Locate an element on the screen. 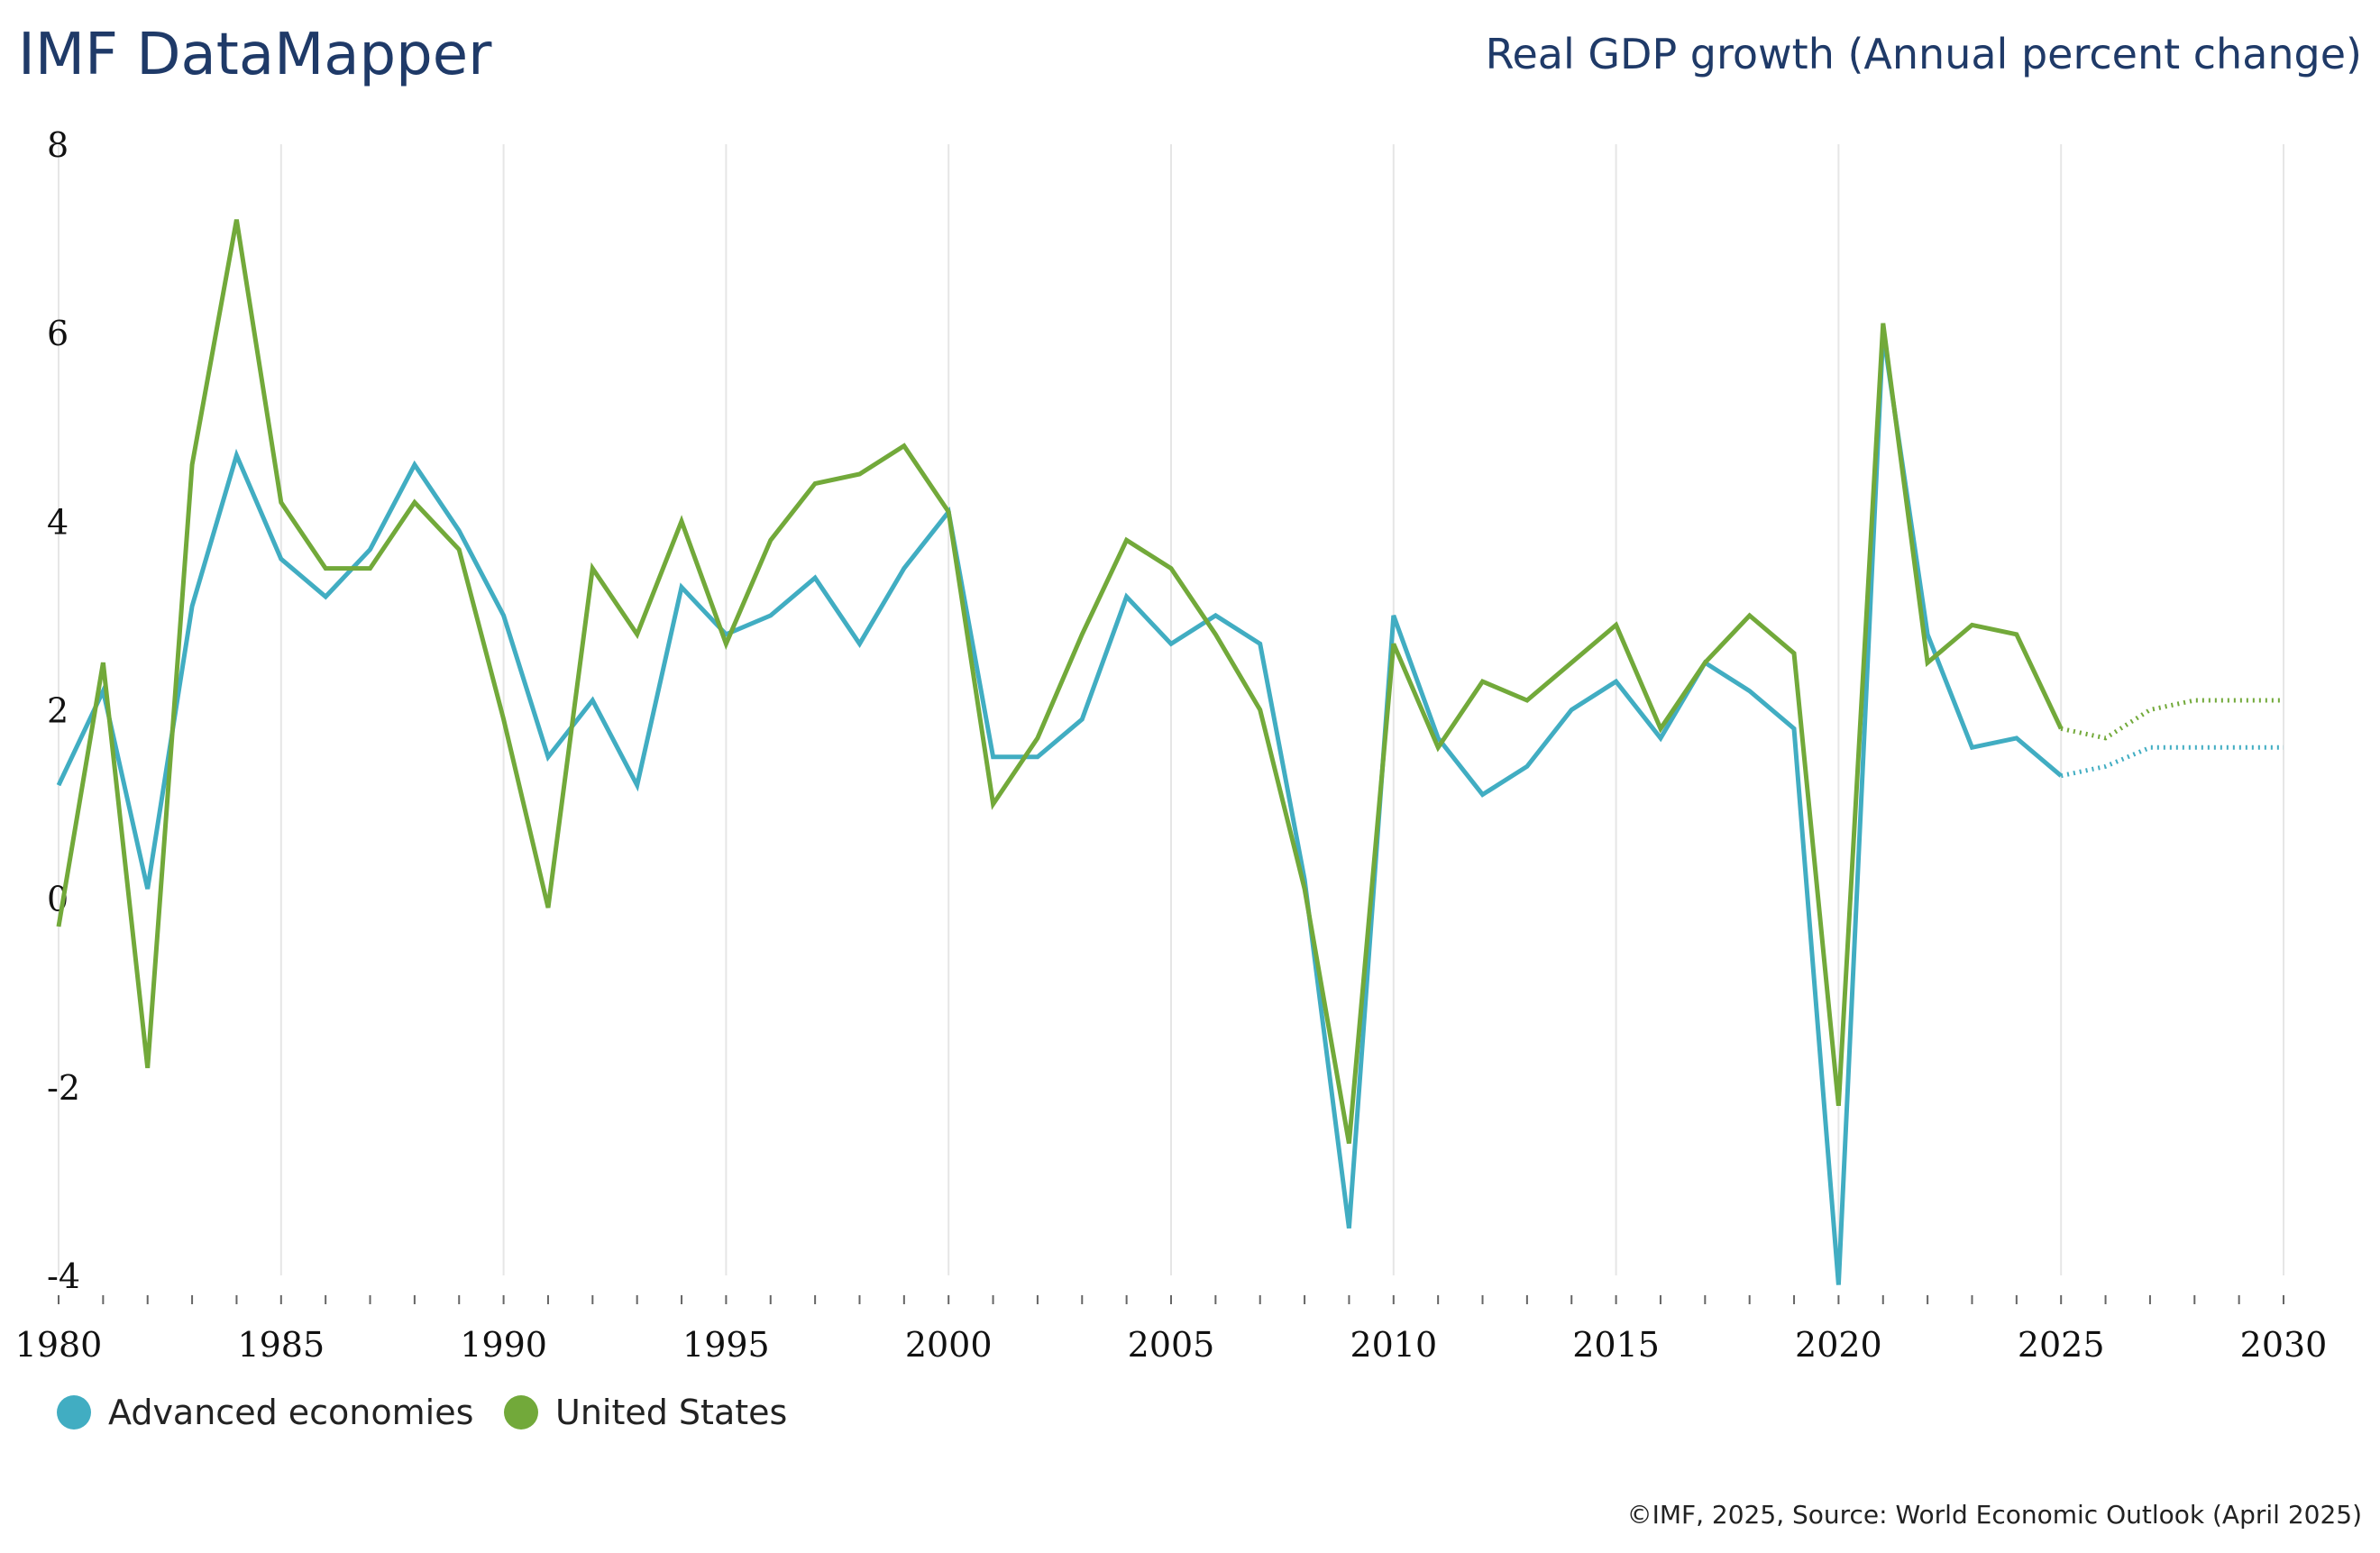 The width and height of the screenshot is (2380, 1553). brand-title: IMF DataMapper is located at coordinates (255, 55).